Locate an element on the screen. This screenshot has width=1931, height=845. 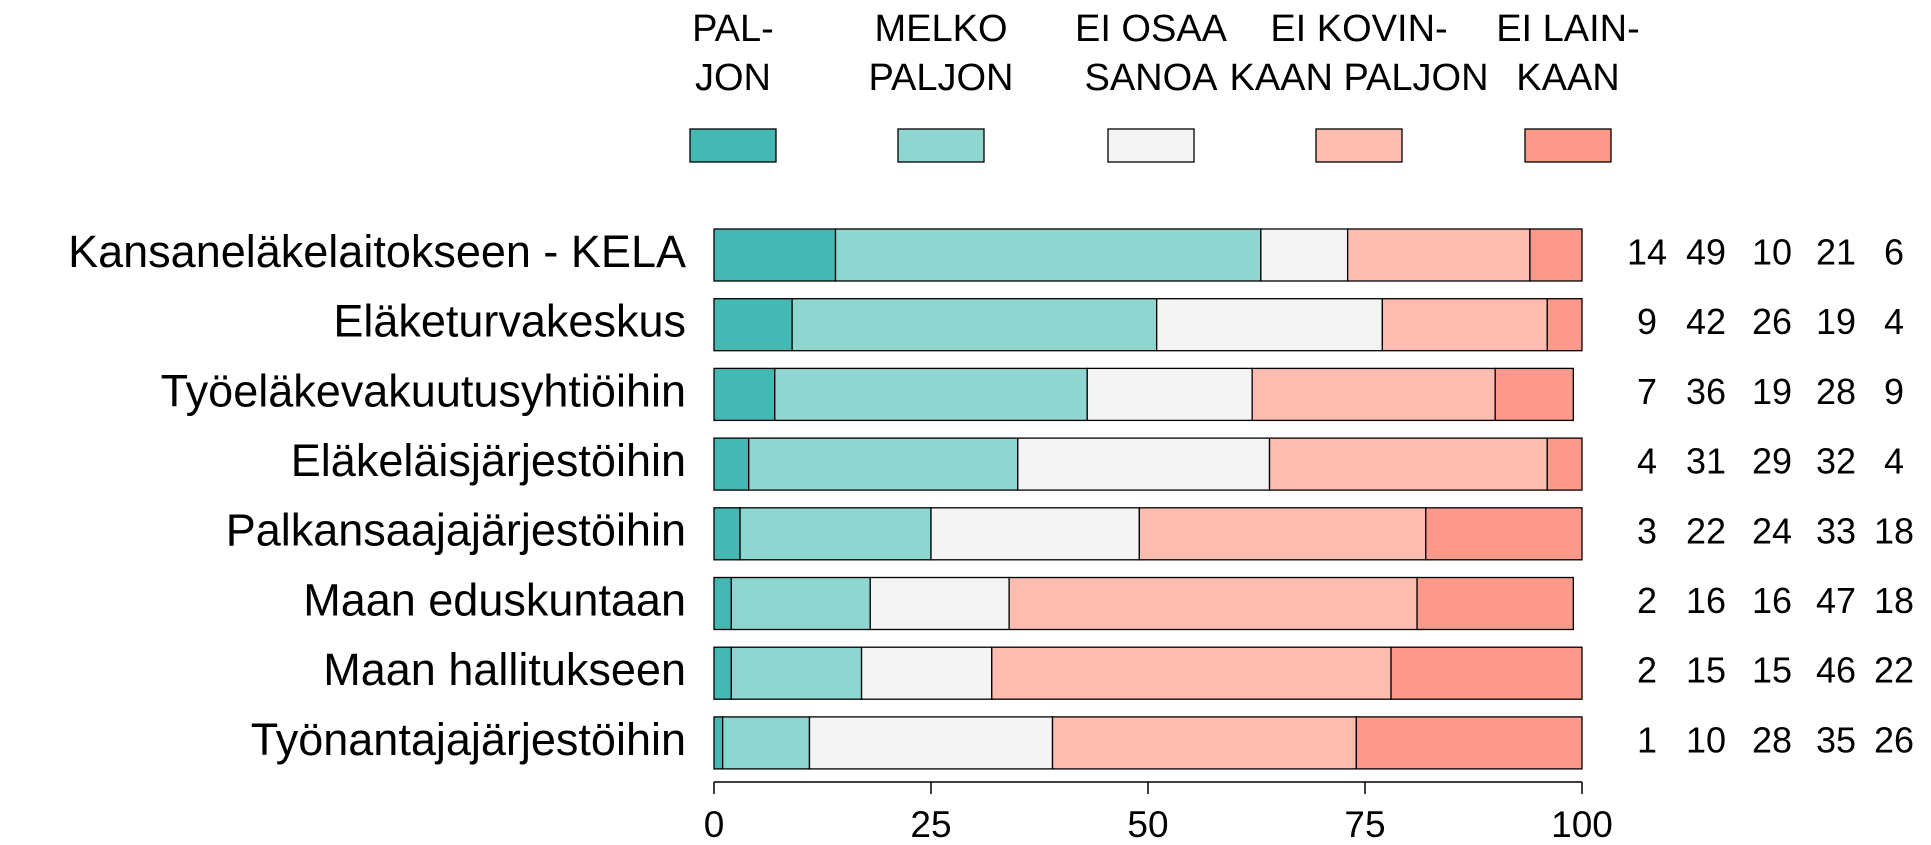
value-label: 7 is located at coordinates (1647, 391).